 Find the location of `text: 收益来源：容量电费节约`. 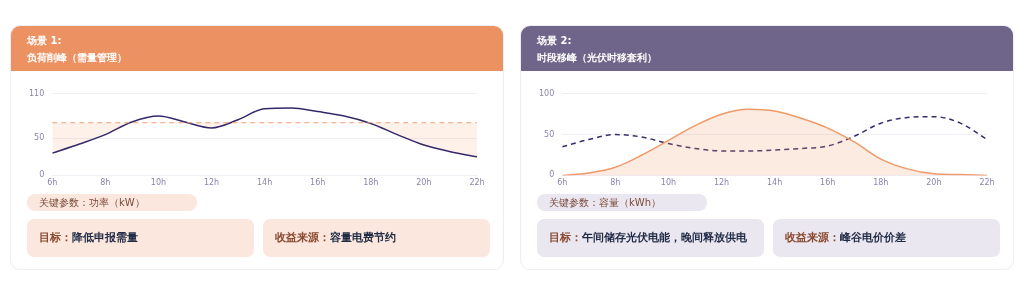

text: 收益来源：容量电费节约 is located at coordinates (335, 237).